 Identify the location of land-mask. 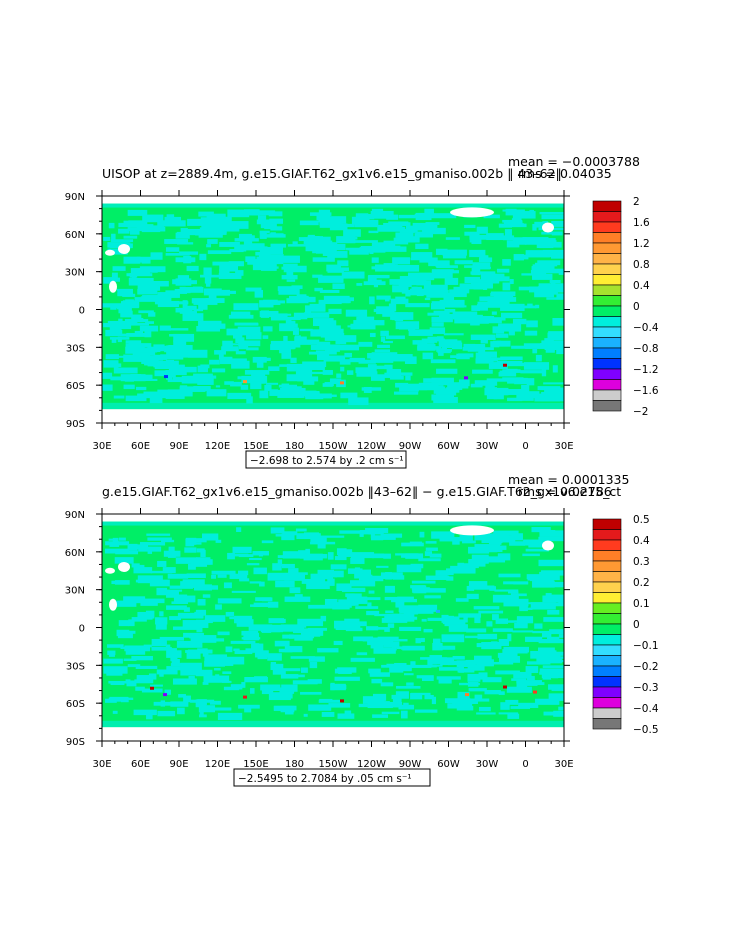
(548, 545).